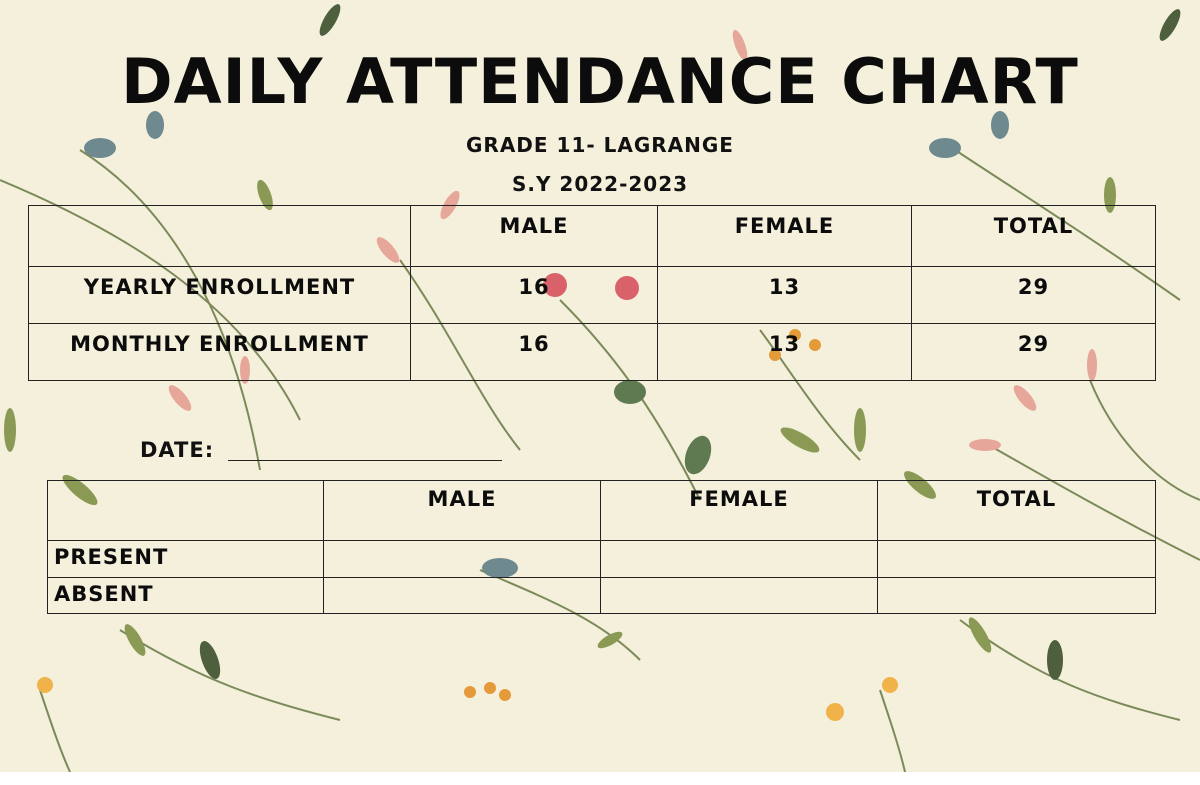 This screenshot has width=1200, height=785. Describe the element at coordinates (177, 450) in the screenshot. I see `date-label: DATE:` at that location.